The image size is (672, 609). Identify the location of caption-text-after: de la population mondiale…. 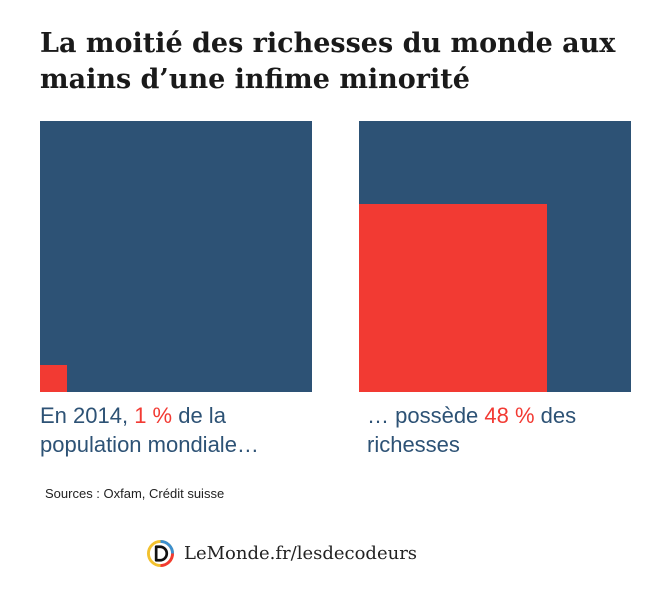
(149, 430).